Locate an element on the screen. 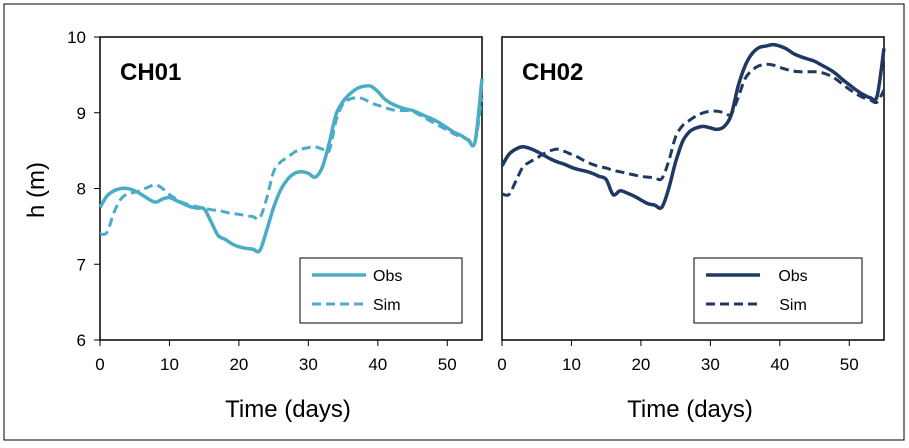 The height and width of the screenshot is (448, 909). legend-box-ch01 is located at coordinates (381, 290).